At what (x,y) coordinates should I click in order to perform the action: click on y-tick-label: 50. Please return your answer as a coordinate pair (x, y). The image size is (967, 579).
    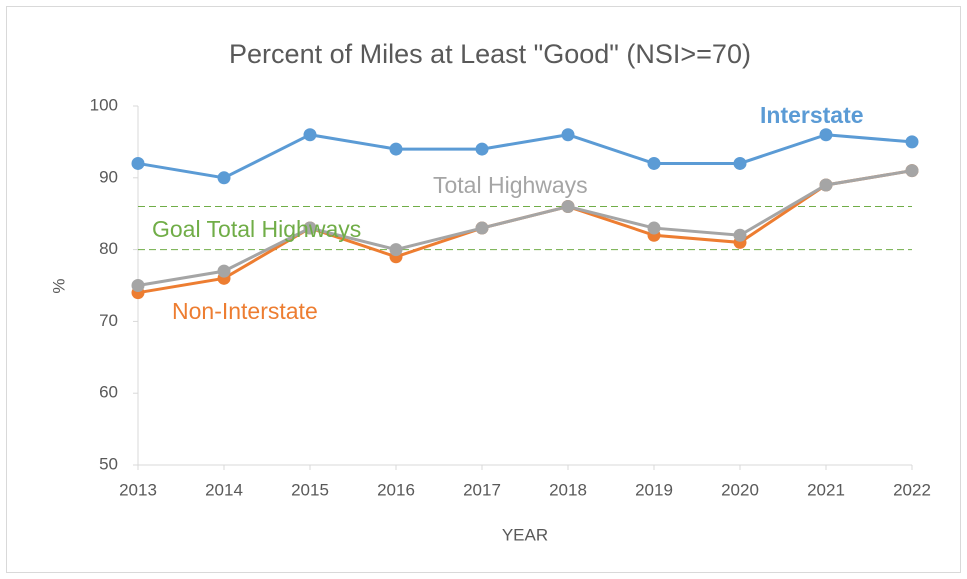
    Looking at the image, I should click on (108, 463).